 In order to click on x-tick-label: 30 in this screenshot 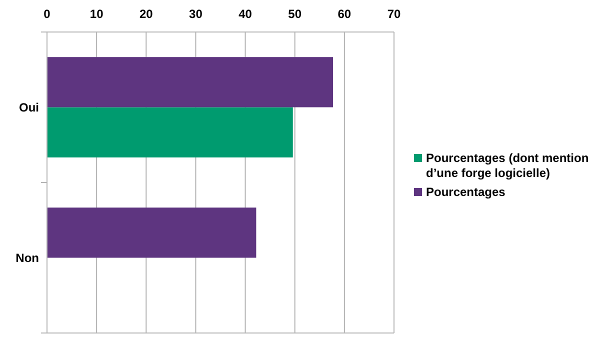, I will do `click(196, 14)`.